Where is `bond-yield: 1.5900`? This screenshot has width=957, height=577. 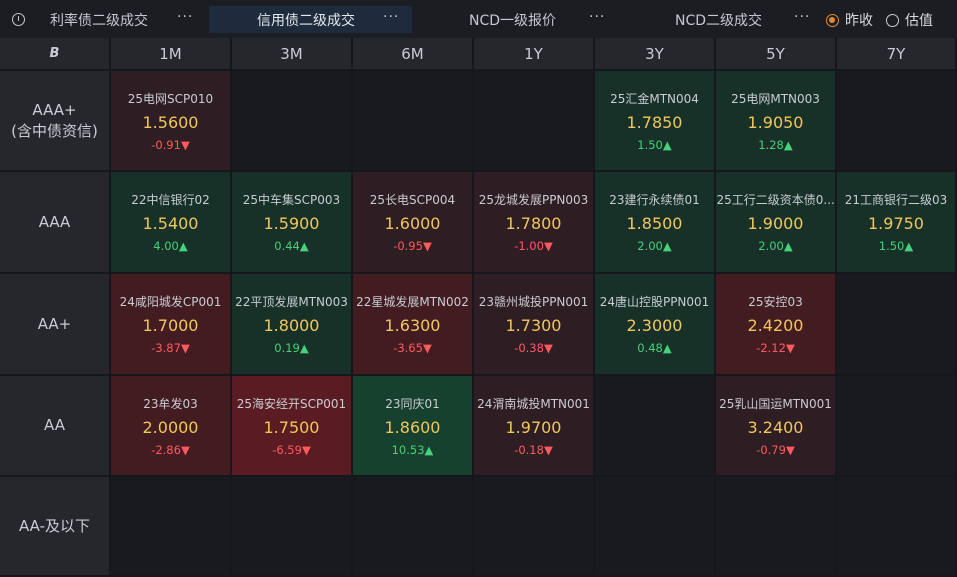
bond-yield: 1.5900 is located at coordinates (291, 223).